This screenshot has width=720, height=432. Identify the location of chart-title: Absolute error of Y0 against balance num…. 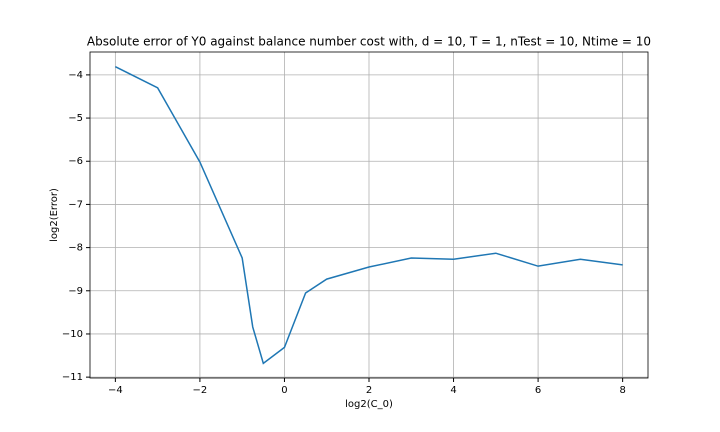
(369, 42).